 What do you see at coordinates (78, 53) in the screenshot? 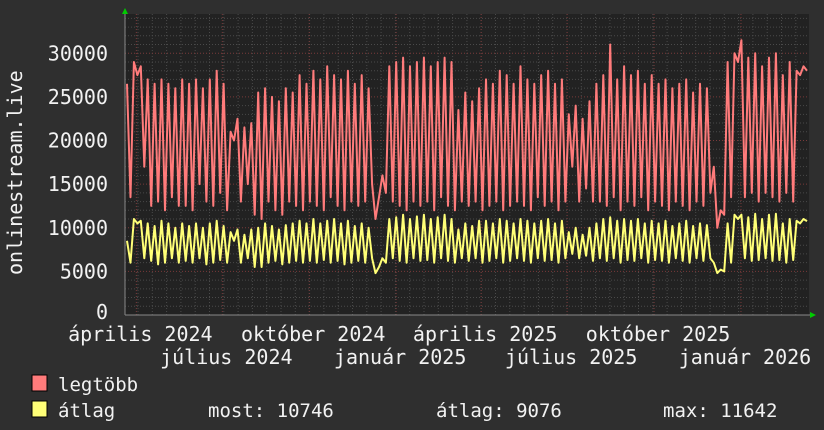
I see `y-tick-label: 30000` at bounding box center [78, 53].